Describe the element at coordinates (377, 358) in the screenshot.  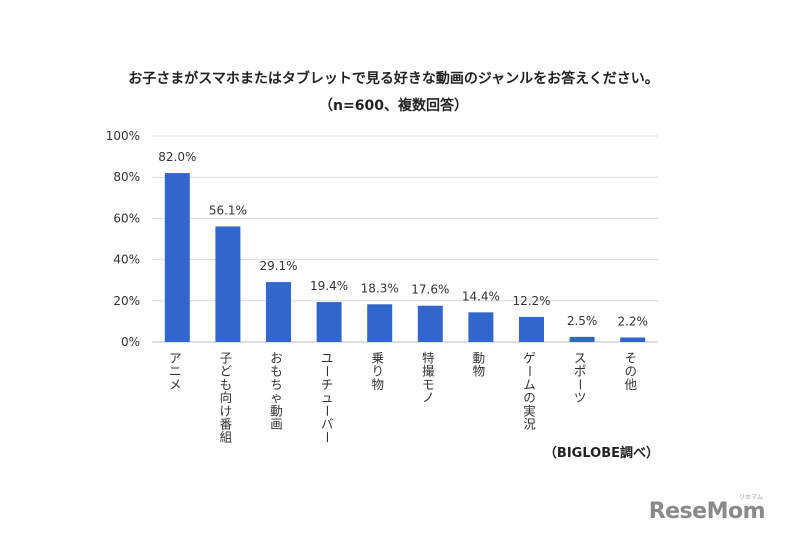
I see `svg-text: 乗` at that location.